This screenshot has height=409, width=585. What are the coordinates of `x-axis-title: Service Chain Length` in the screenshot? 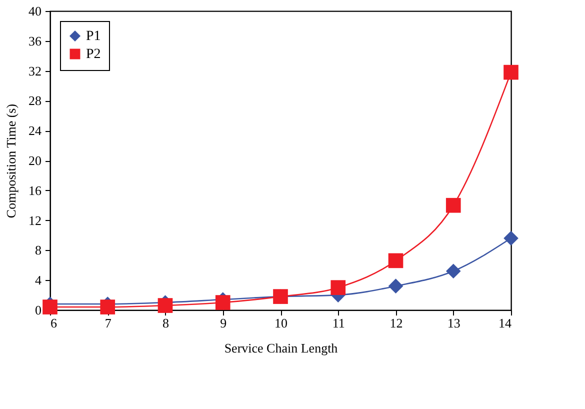 It's located at (281, 348).